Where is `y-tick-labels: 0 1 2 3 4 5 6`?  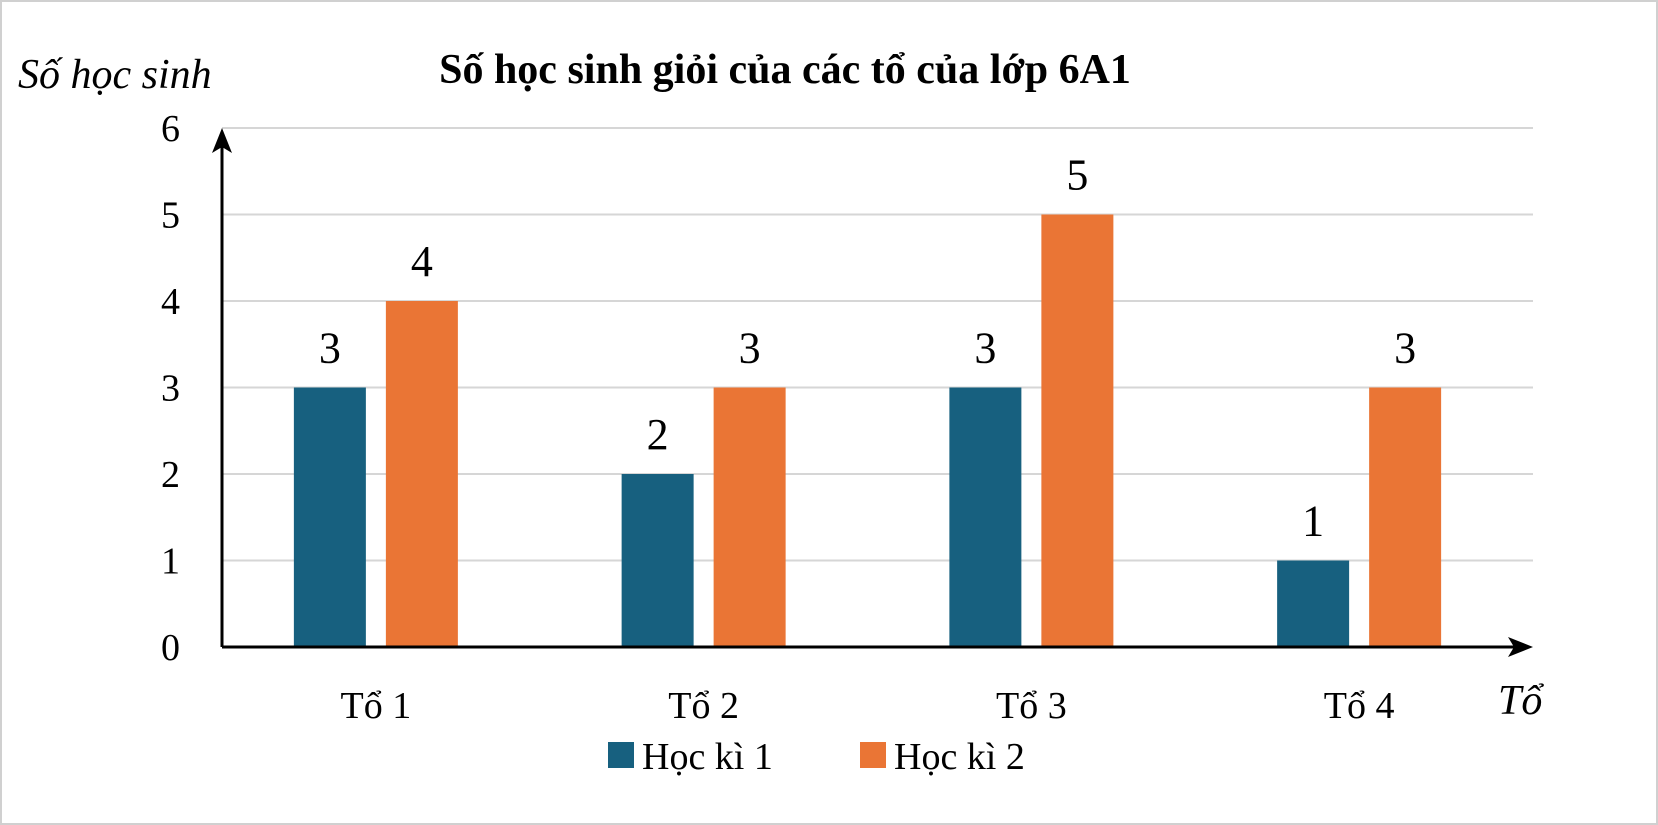
y-tick-labels: 0 1 2 3 4 5 6 is located at coordinates (170, 388).